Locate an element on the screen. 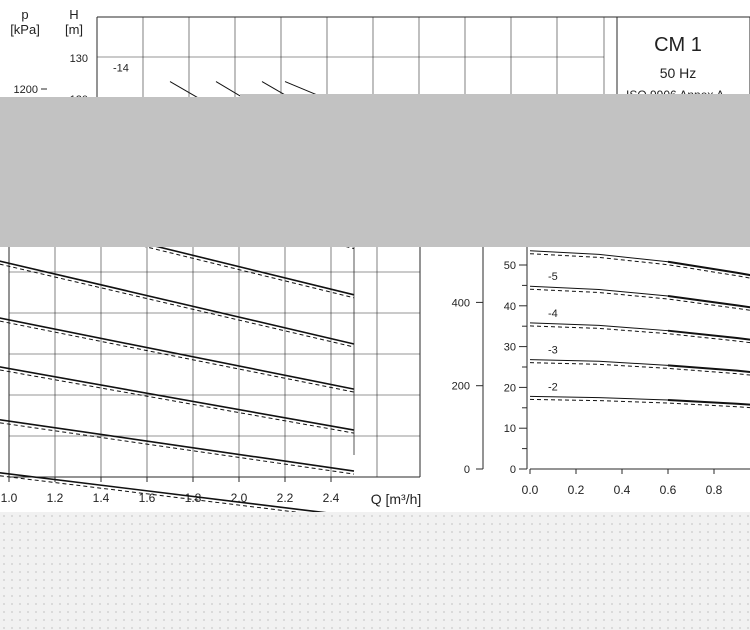 This screenshot has width=750, height=630. occluder-top is located at coordinates (495, 96).